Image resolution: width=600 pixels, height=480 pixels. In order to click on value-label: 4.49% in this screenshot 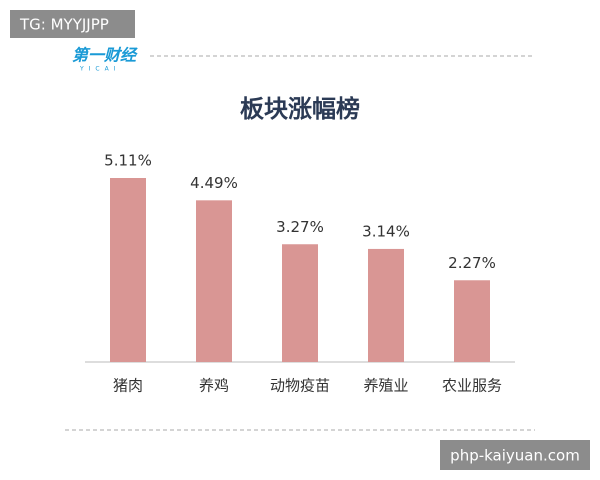, I will do `click(214, 183)`.